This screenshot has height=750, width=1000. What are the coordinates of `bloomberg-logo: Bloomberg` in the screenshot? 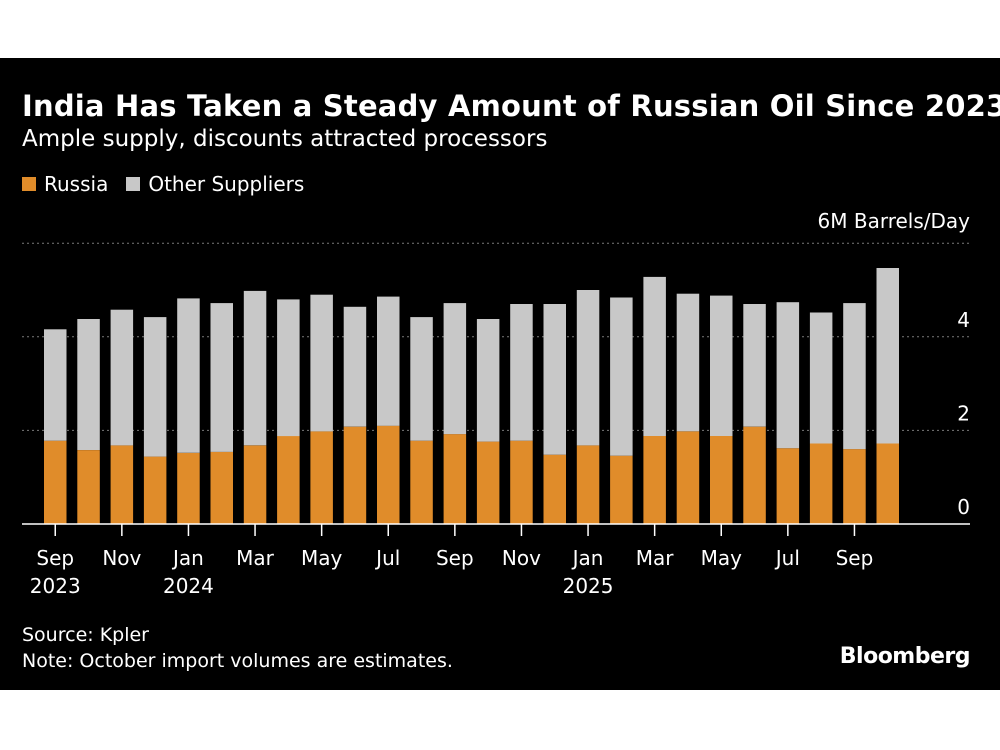 It's located at (905, 656).